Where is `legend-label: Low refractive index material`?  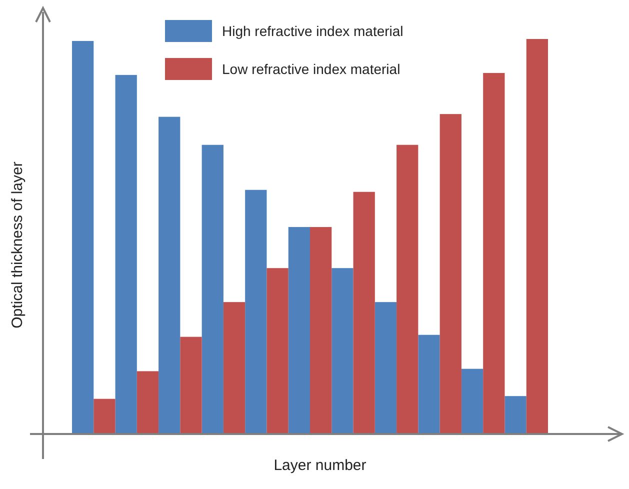
legend-label: Low refractive index material is located at coordinates (311, 69).